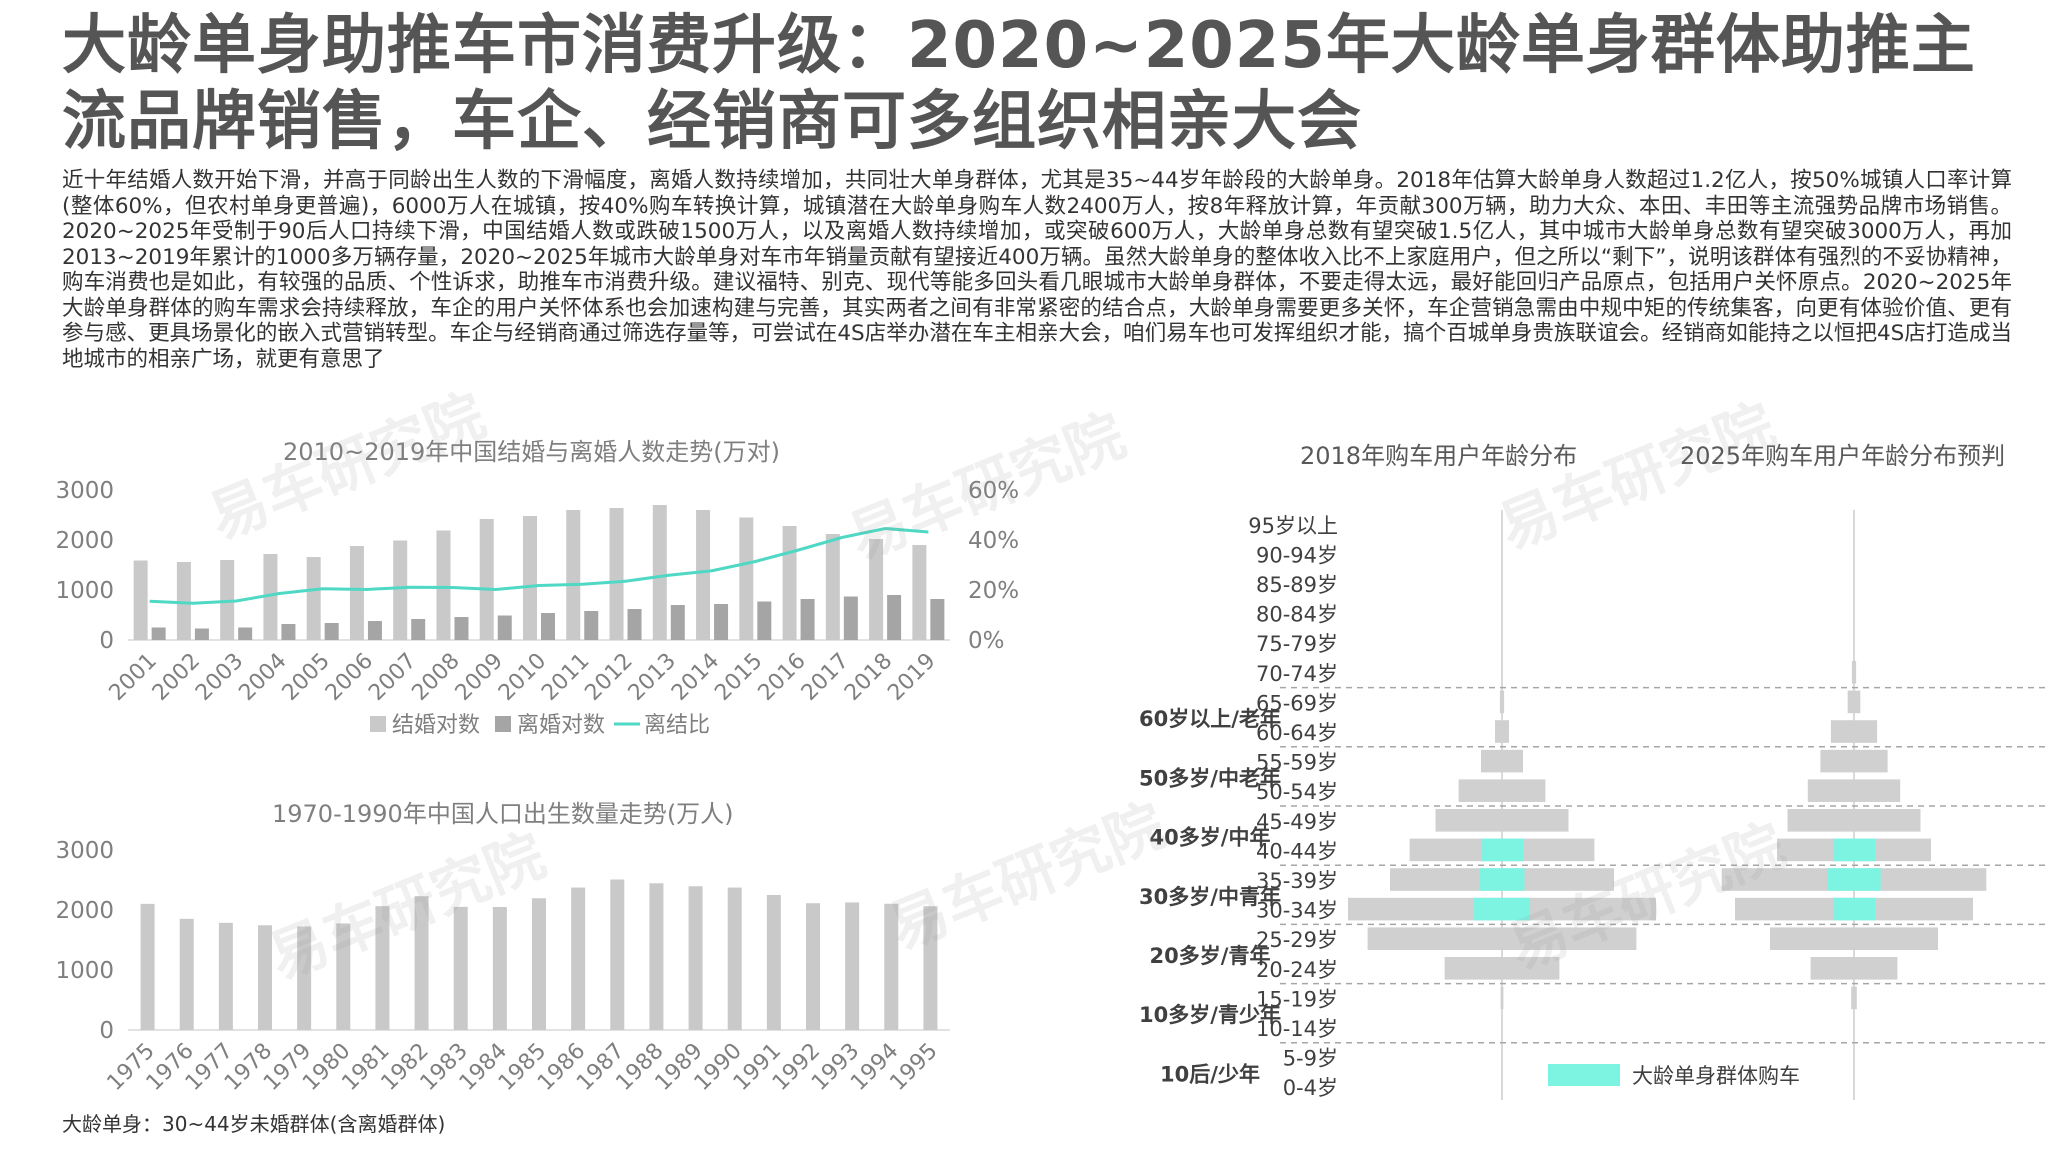 The height and width of the screenshot is (1152, 2048). Describe the element at coordinates (306, 677) in the screenshot. I see `x-tick-label: 2005` at that location.